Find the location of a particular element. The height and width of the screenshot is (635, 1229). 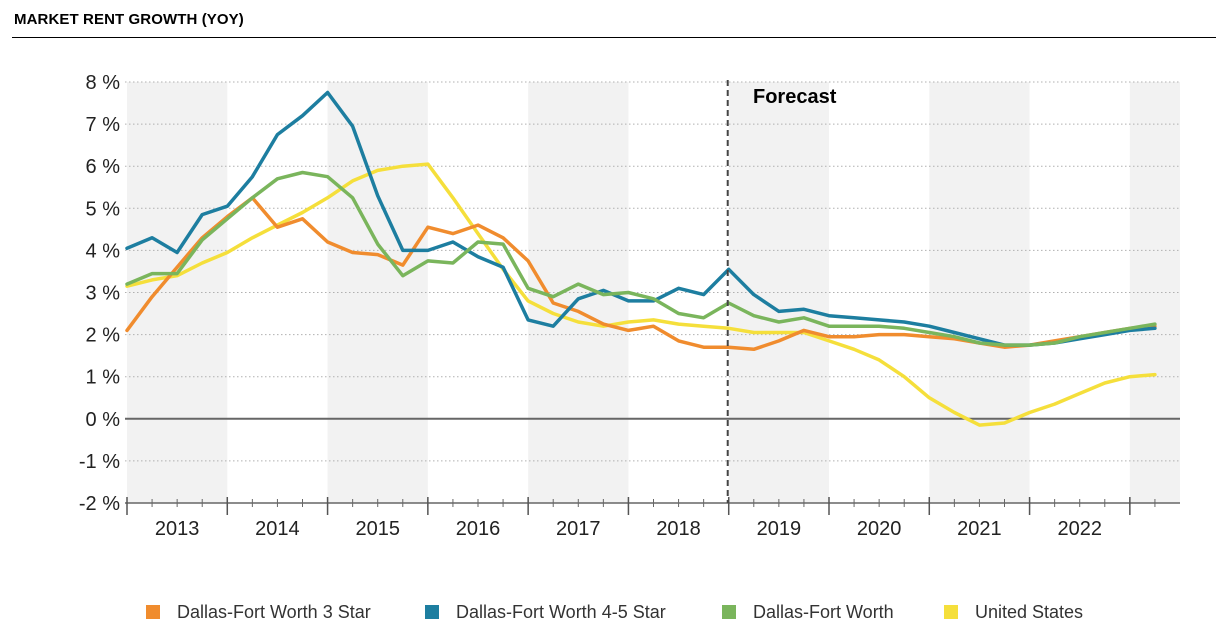

x-tick-label: 2014 is located at coordinates (277, 529).